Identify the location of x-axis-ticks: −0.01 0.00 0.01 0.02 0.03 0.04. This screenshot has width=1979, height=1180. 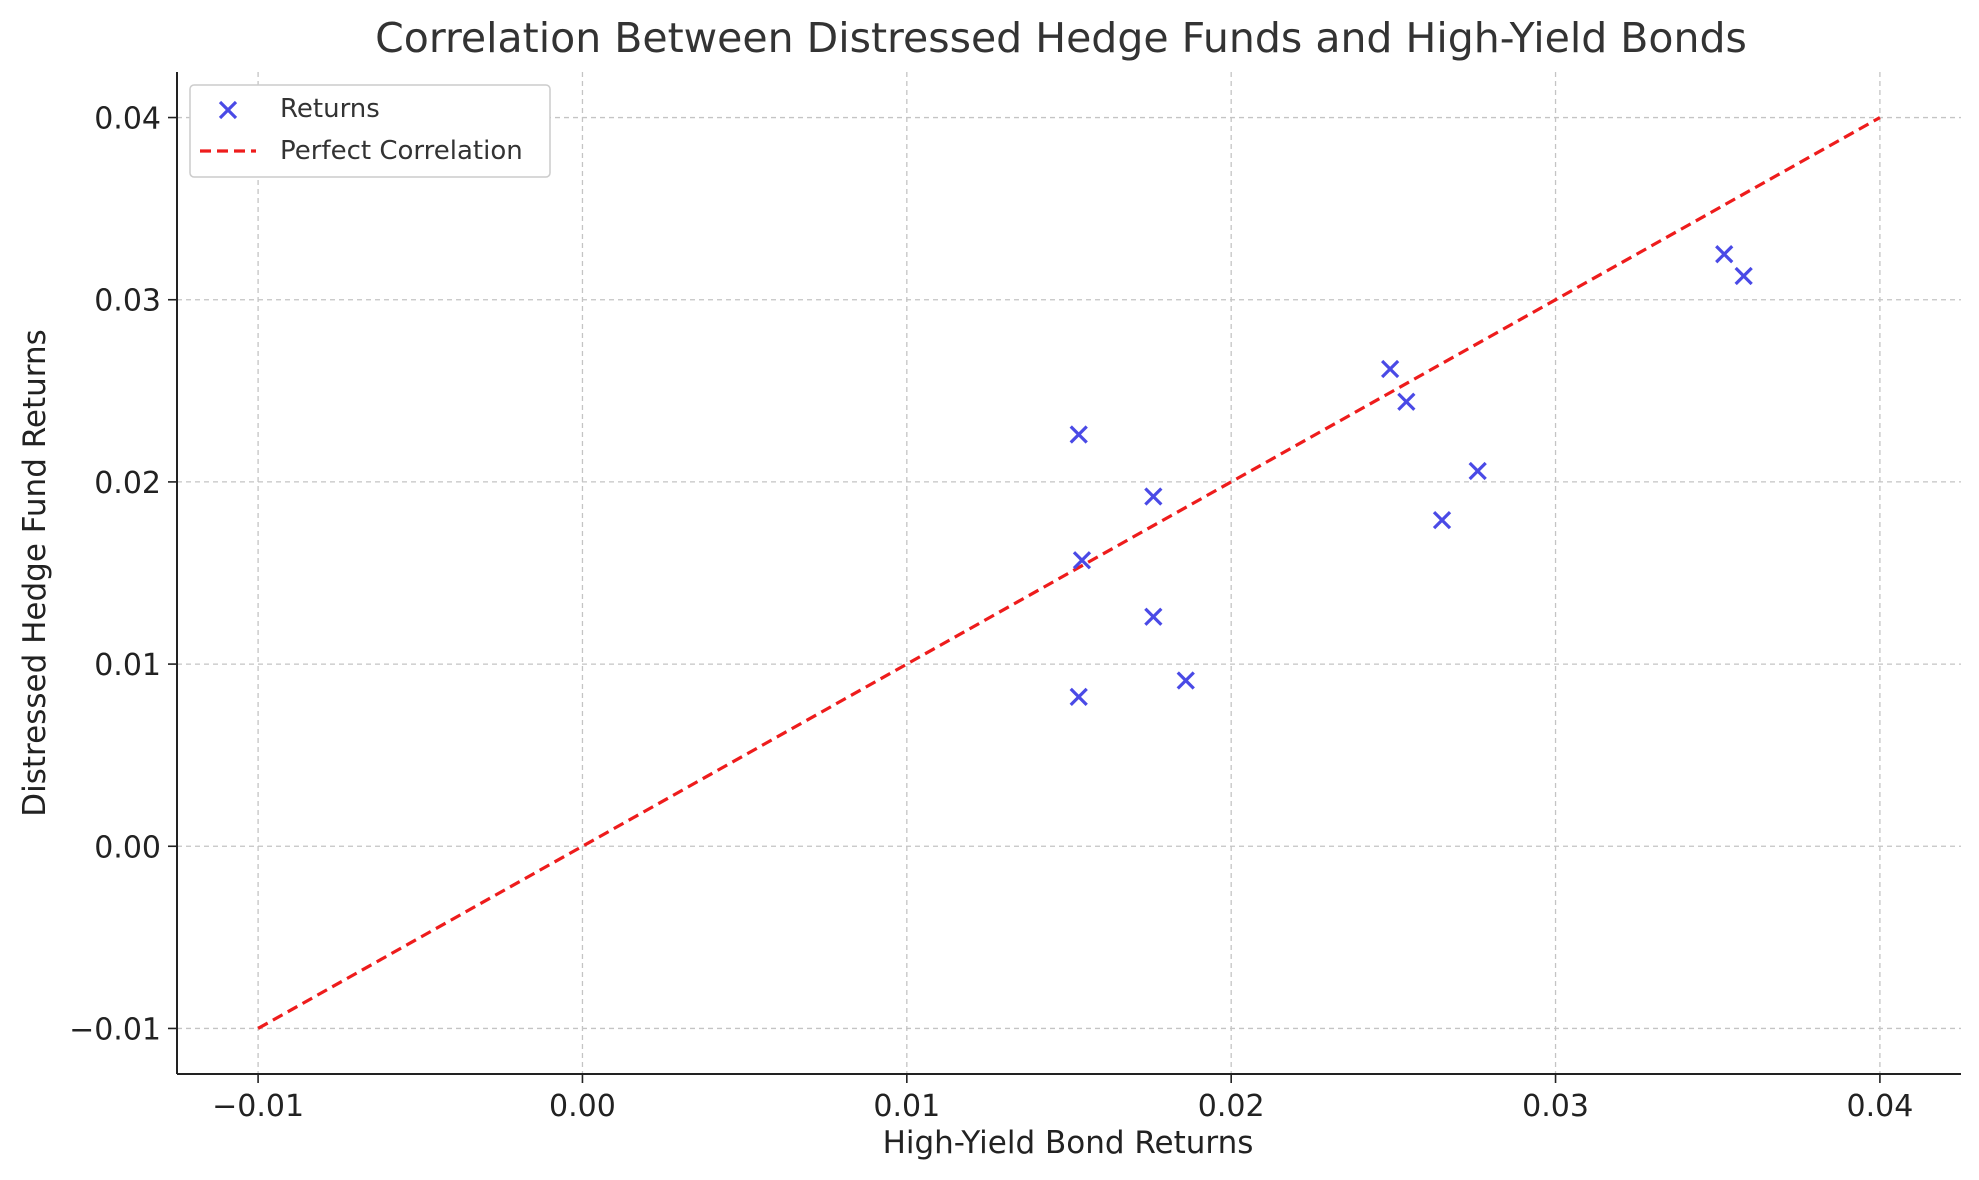
(1062, 1099).